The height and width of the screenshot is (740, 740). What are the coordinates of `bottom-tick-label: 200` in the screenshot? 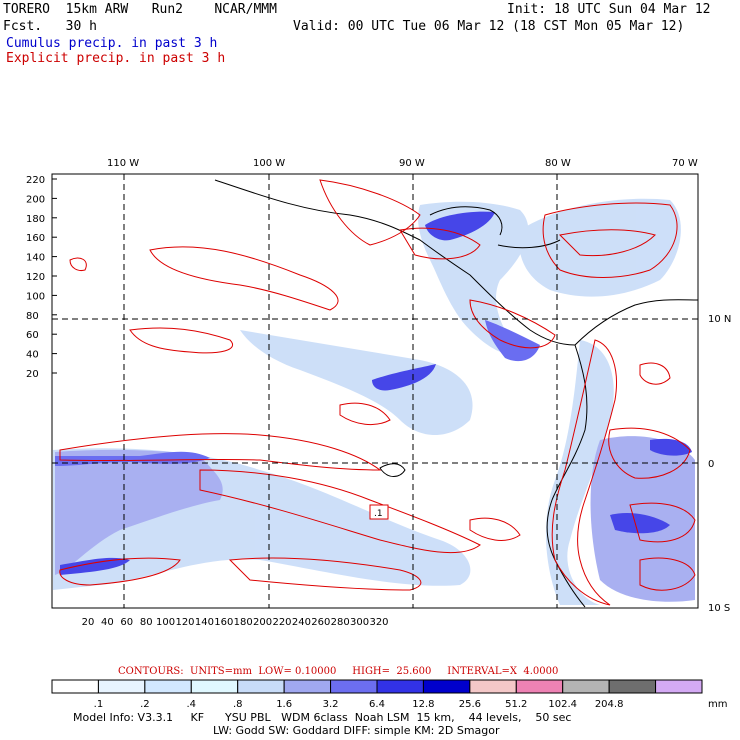 It's located at (262, 622).